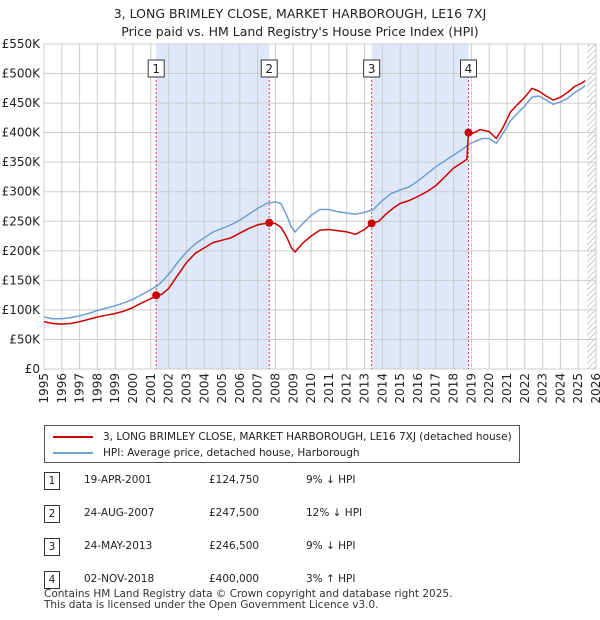  I want to click on sale-price: £246,500, so click(234, 546).